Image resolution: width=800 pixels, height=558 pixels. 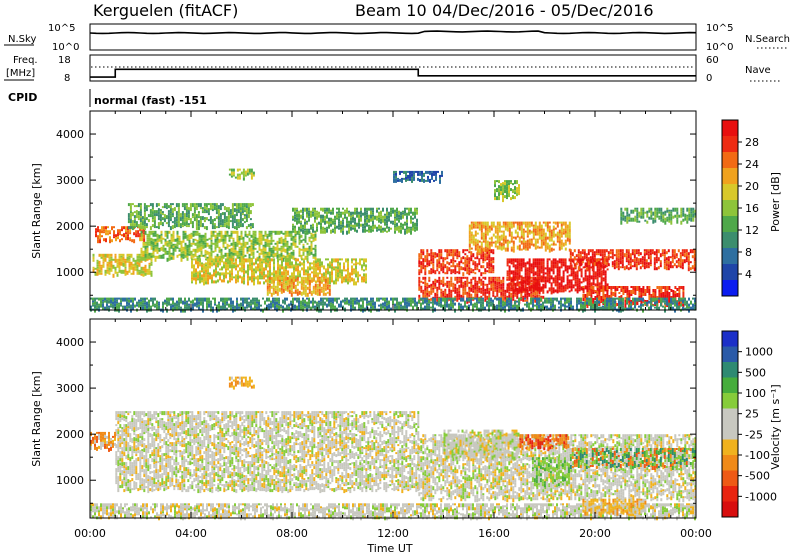 I want to click on freq-label-line2: [MHz], so click(x=20, y=73).